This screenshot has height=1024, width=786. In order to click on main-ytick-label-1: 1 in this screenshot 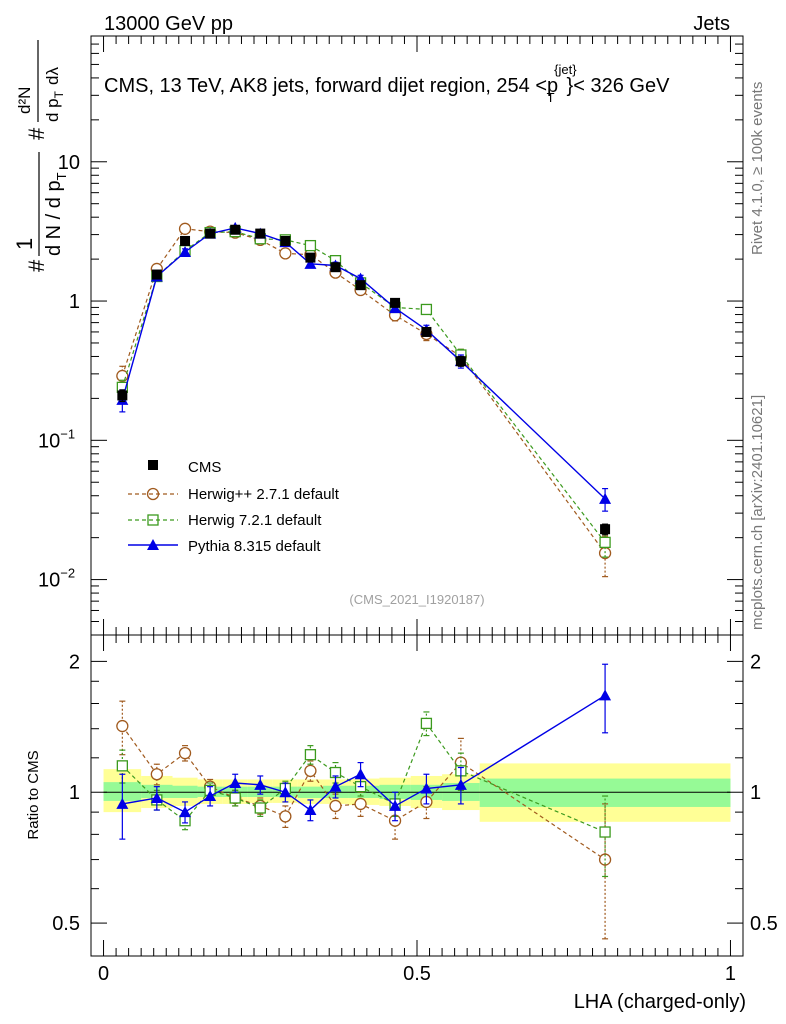, I will do `click(74, 302)`.